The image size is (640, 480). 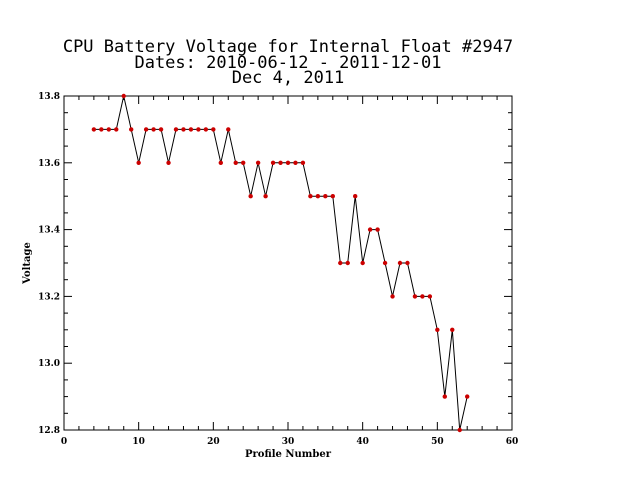 What do you see at coordinates (138, 442) in the screenshot?
I see `x-tick-label: 10` at bounding box center [138, 442].